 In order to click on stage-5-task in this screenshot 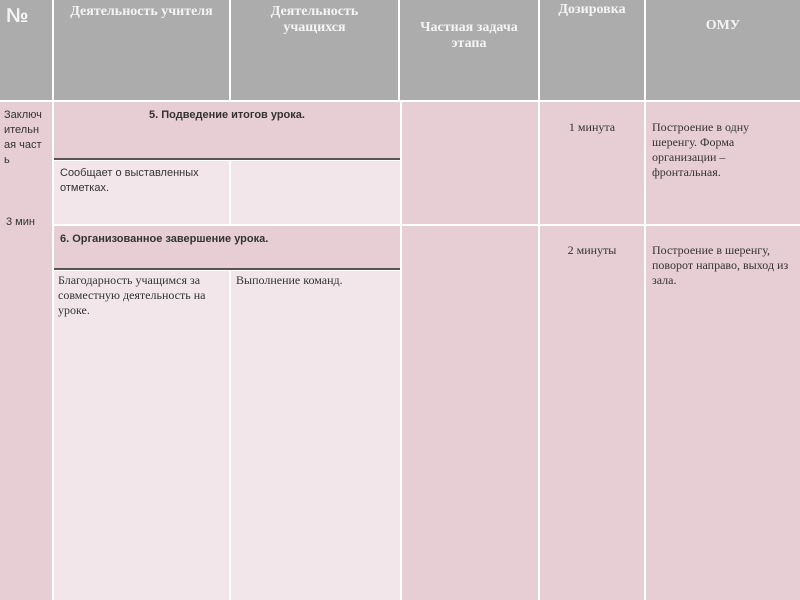, I will do `click(470, 163)`.